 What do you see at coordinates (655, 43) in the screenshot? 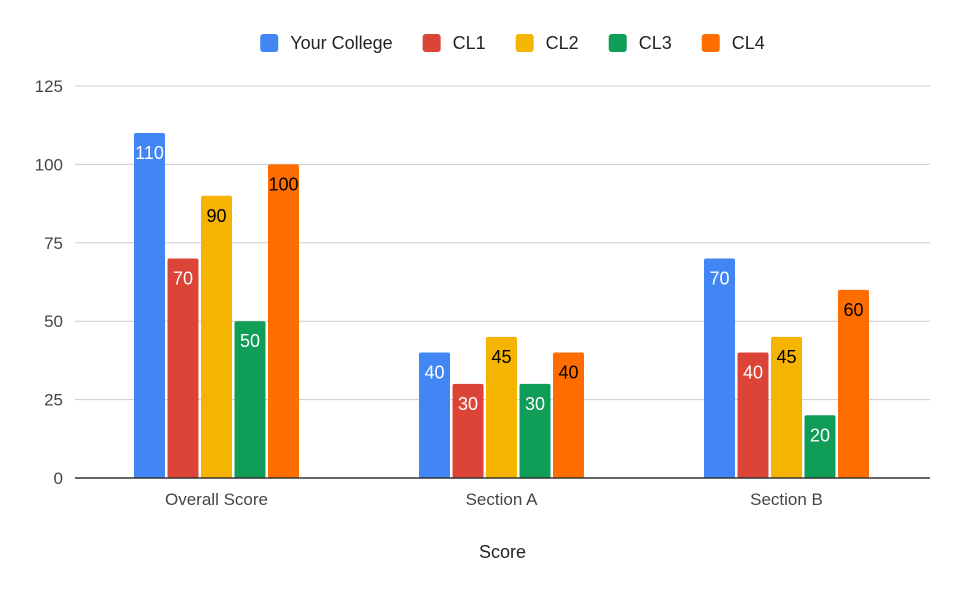
I see `legend-label: CL3` at bounding box center [655, 43].